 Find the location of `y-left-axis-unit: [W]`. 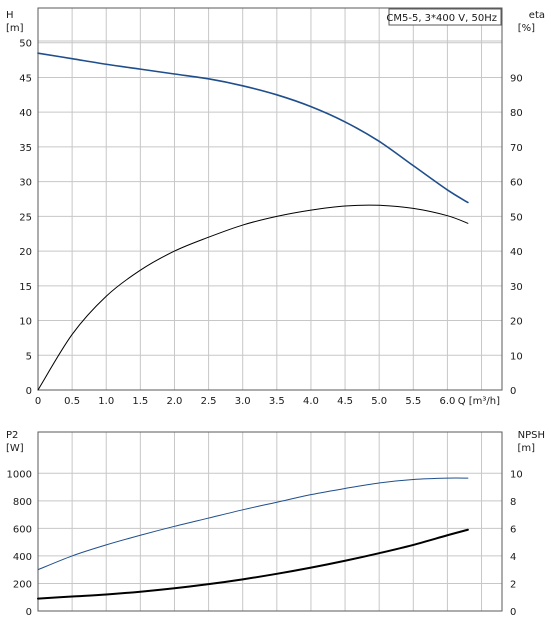

y-left-axis-unit: [W] is located at coordinates (15, 448).